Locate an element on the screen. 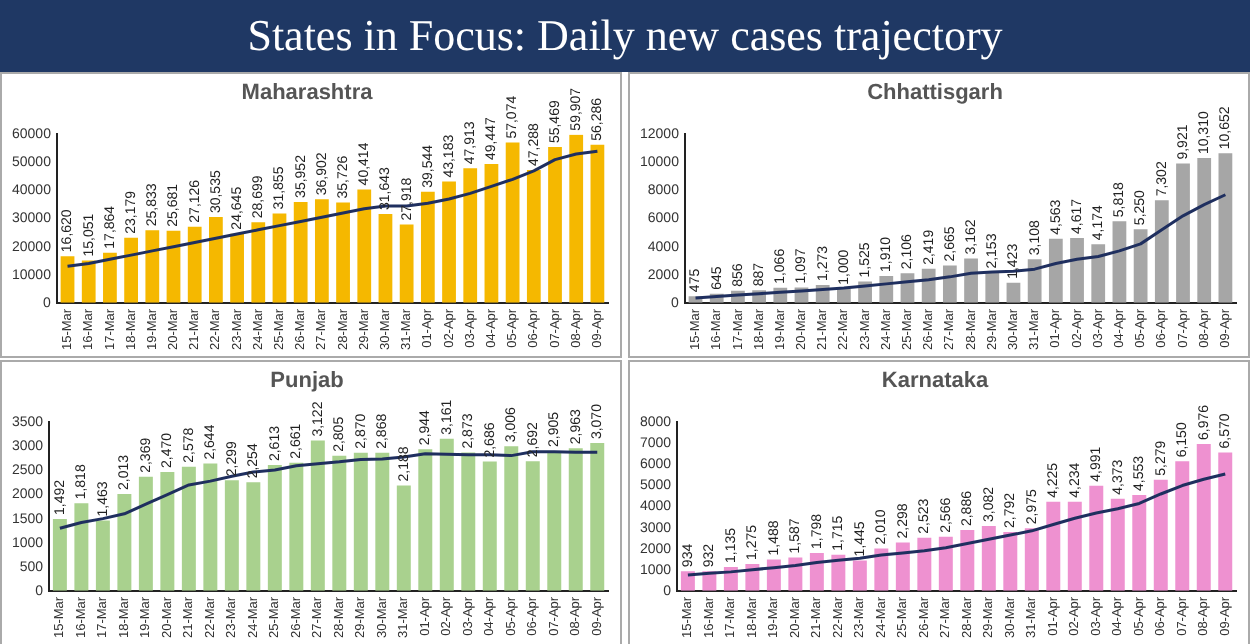 The width and height of the screenshot is (1250, 644). chart-title: Karnataka is located at coordinates (935, 381).